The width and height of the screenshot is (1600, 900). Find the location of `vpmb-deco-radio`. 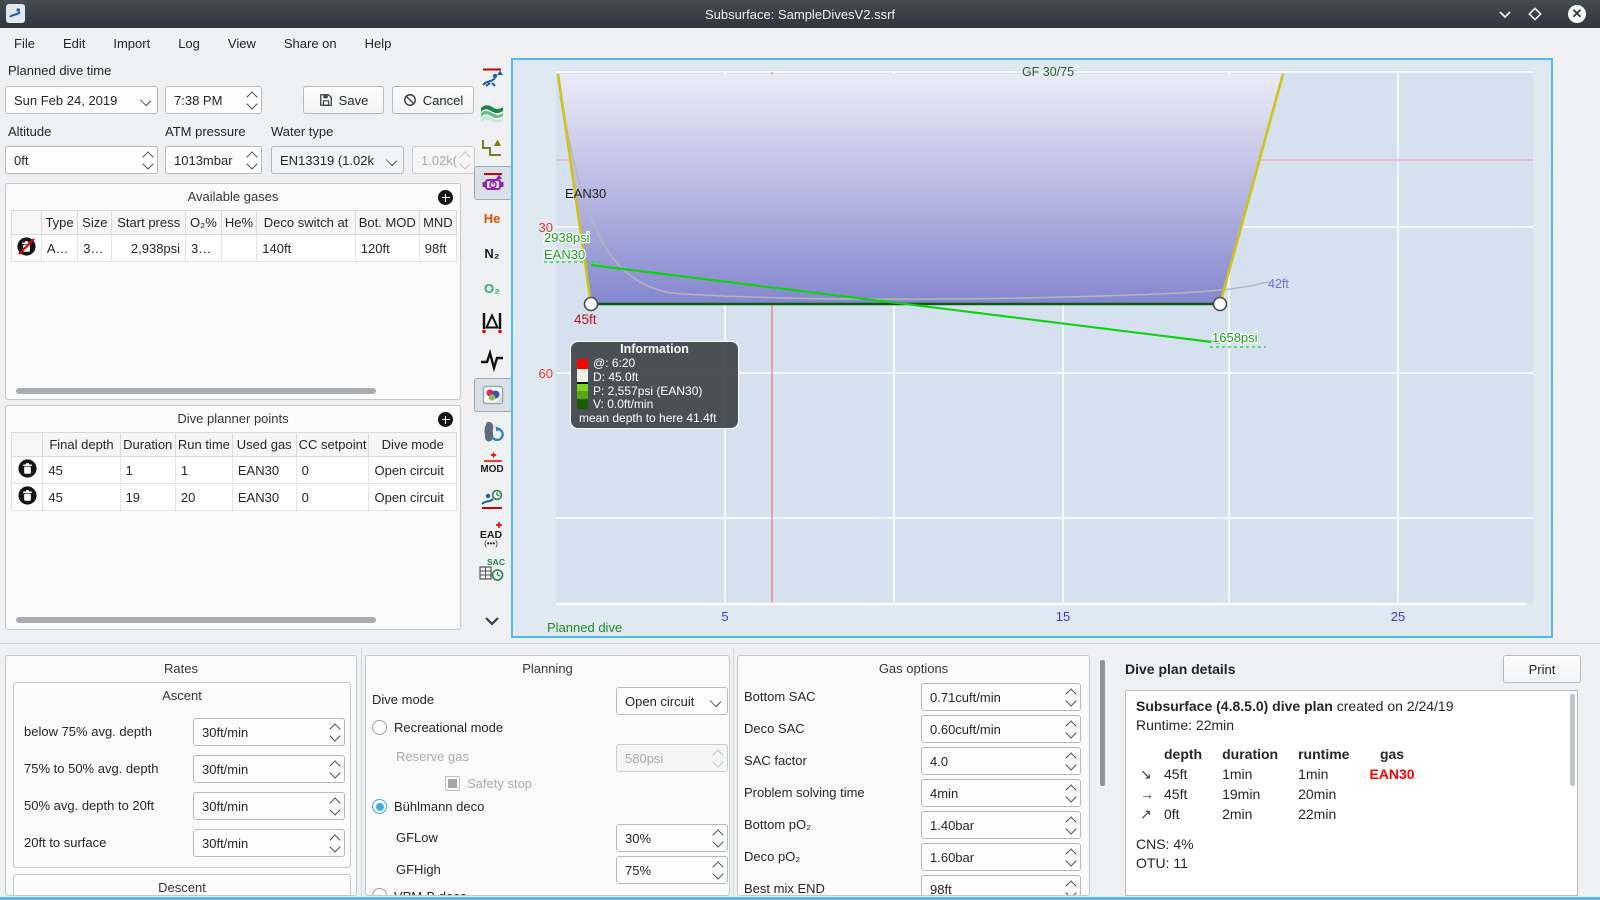

vpmb-deco-radio is located at coordinates (379, 891).